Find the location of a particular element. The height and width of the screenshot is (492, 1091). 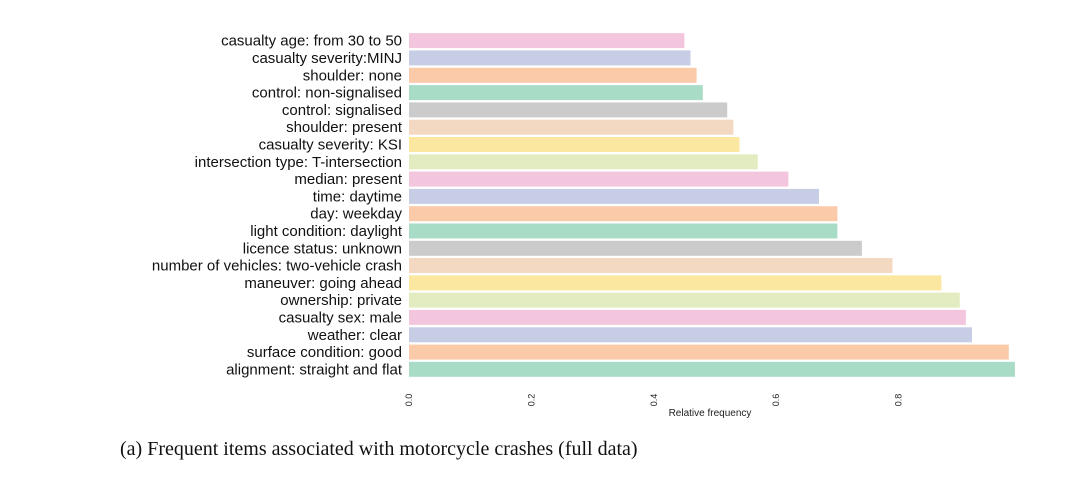

category-label: time: daytime is located at coordinates (357, 196).